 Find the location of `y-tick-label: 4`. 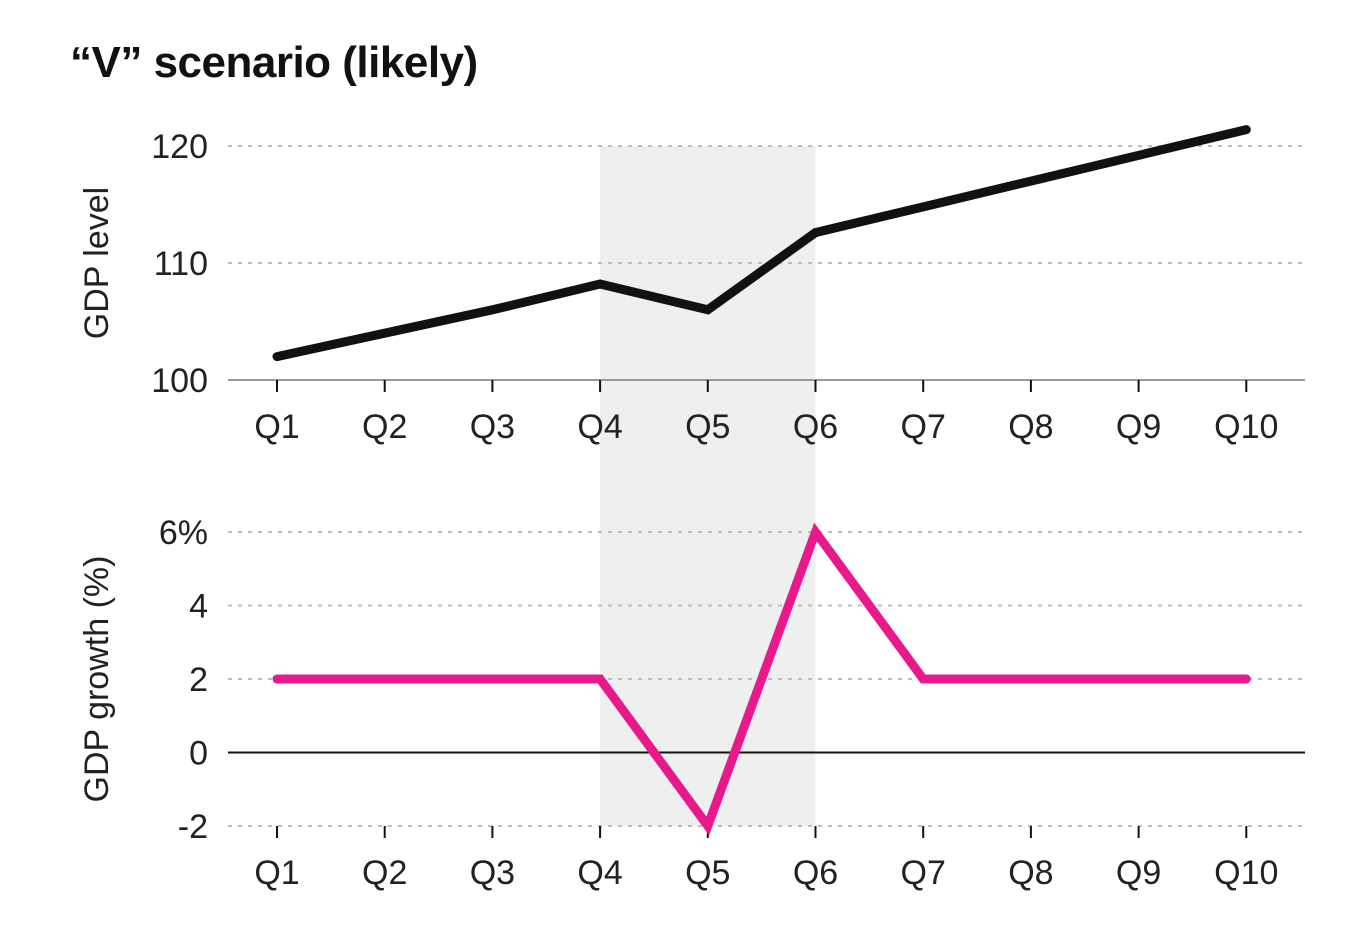

y-tick-label: 4 is located at coordinates (198, 607).